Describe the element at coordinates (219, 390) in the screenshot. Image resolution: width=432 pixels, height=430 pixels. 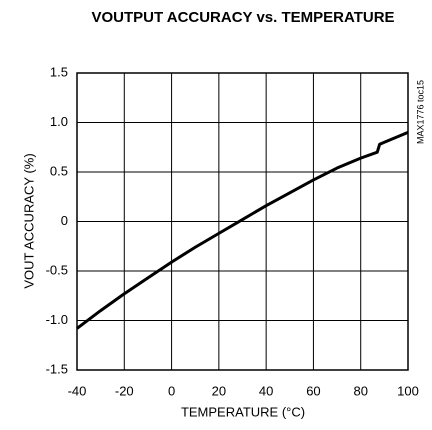
I see `x-tick-label: 20` at that location.